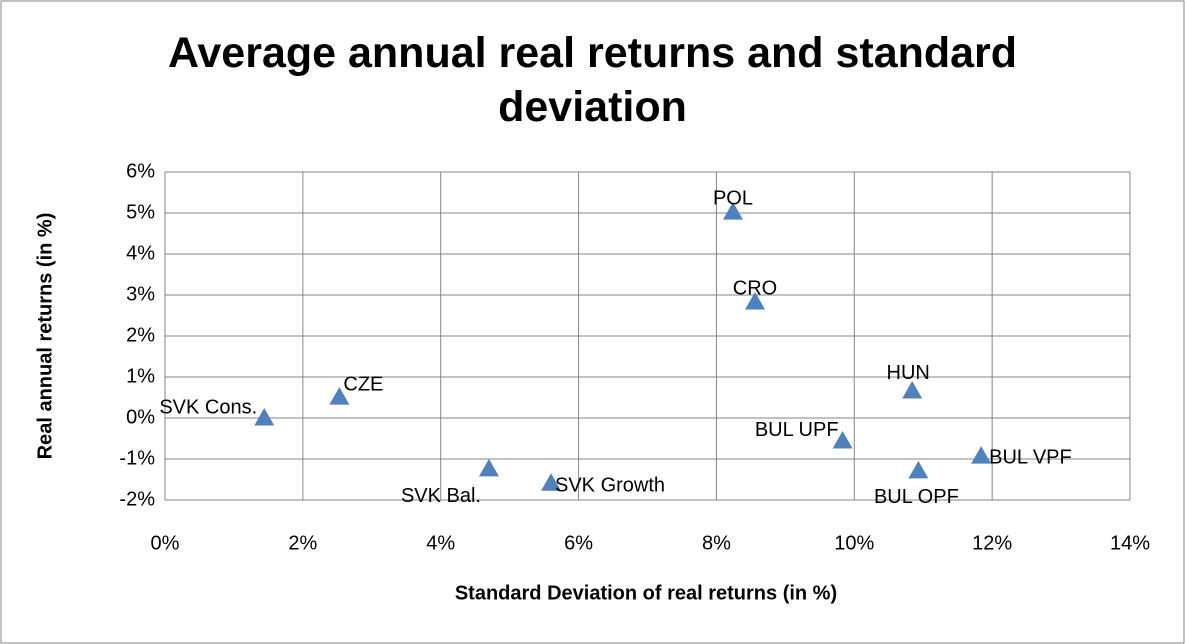 The height and width of the screenshot is (644, 1185). Describe the element at coordinates (440, 543) in the screenshot. I see `x-tick-label: 4%` at that location.